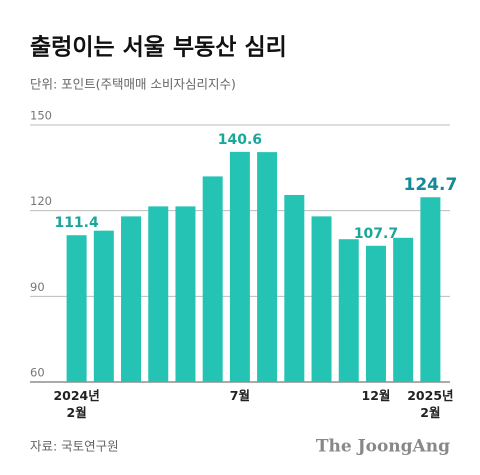 Image resolution: width=480 pixels, height=475 pixels. What do you see at coordinates (240, 140) in the screenshot?
I see `value-label: 140.6` at bounding box center [240, 140].